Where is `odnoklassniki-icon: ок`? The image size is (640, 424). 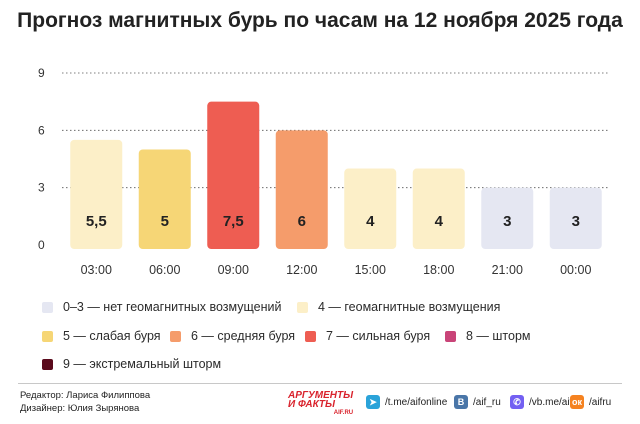 odnoklassniki-icon: ок is located at coordinates (577, 402).